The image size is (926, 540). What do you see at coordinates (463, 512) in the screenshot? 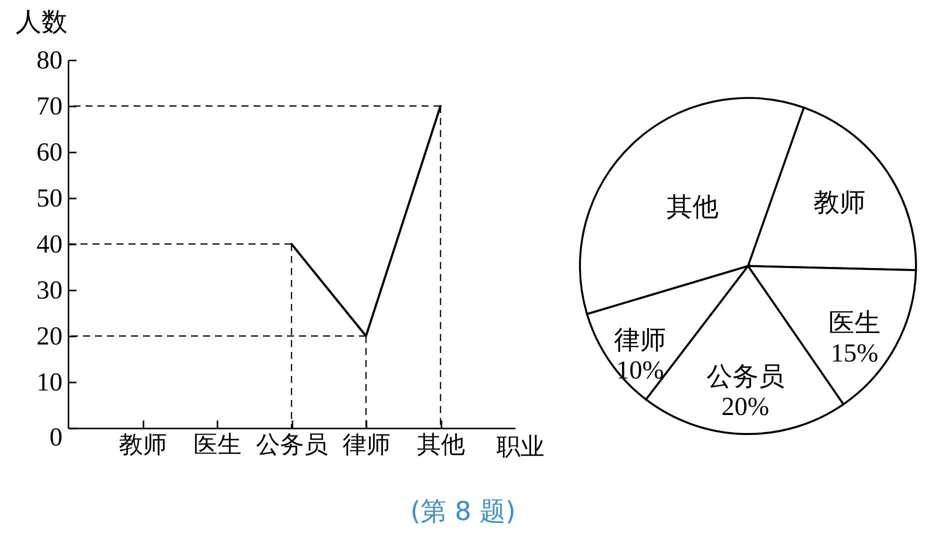
I see `text: (第 8 题)` at bounding box center [463, 512].